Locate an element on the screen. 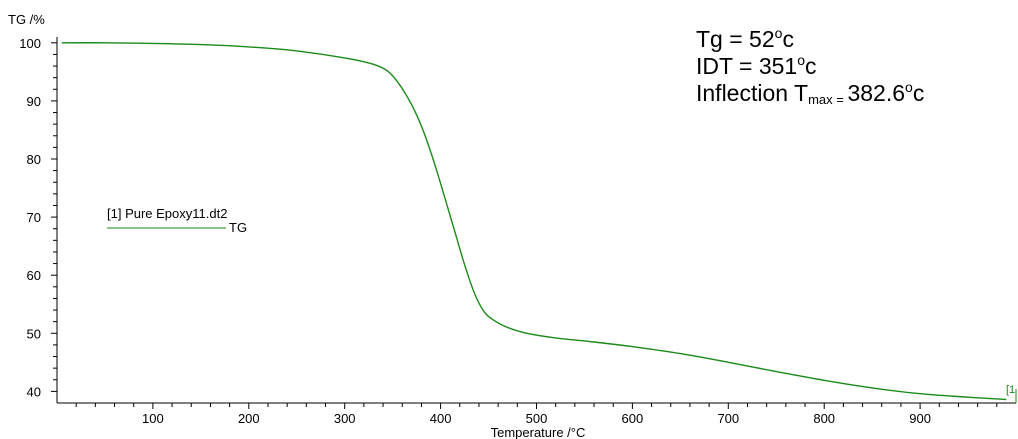 This screenshot has width=1018, height=439. series-end-marker: [1 is located at coordinates (1010, 390).